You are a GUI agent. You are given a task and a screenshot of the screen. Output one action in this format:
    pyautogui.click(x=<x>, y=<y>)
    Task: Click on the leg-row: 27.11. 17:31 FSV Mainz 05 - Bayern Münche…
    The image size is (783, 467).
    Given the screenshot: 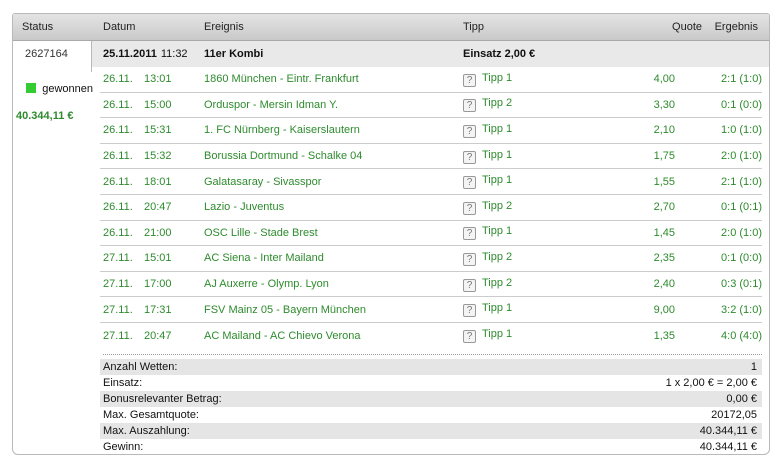 What is the action you would take?
    pyautogui.click(x=431, y=310)
    